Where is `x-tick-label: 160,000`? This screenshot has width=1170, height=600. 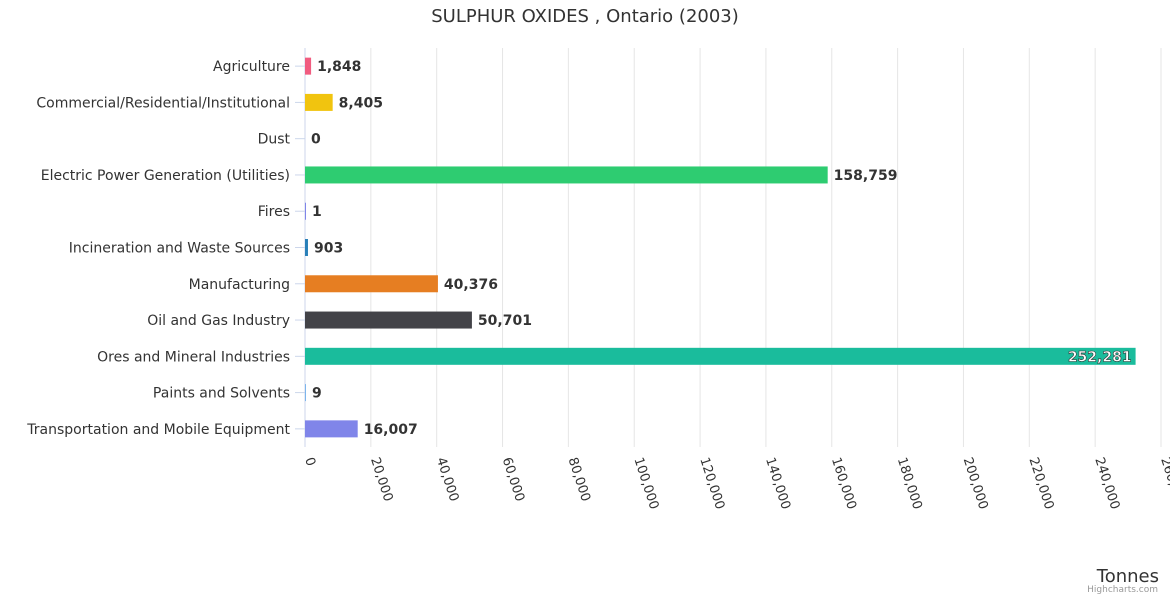 x-tick-label: 160,000 is located at coordinates (843, 484).